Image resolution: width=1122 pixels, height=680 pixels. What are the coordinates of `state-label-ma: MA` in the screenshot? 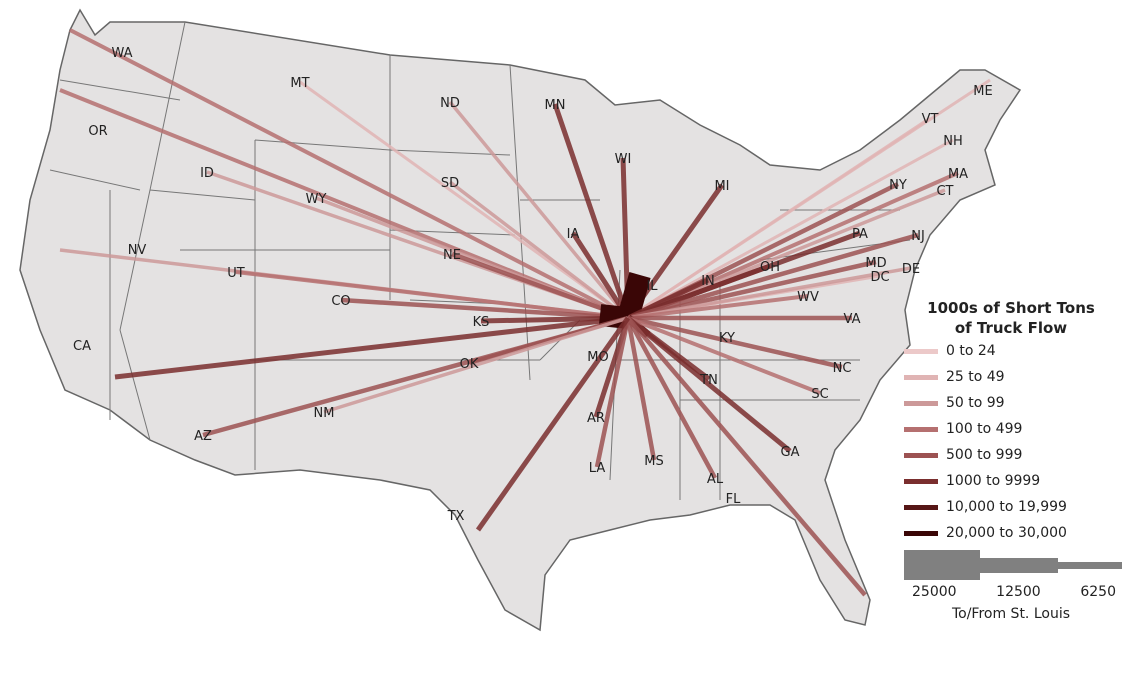 It's located at (958, 174).